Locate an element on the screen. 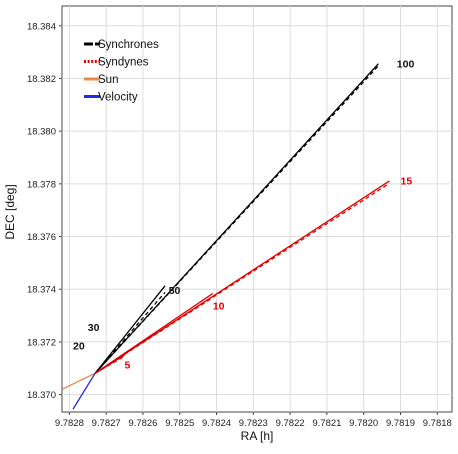  x-axis-label: RA [h] is located at coordinates (257, 436).